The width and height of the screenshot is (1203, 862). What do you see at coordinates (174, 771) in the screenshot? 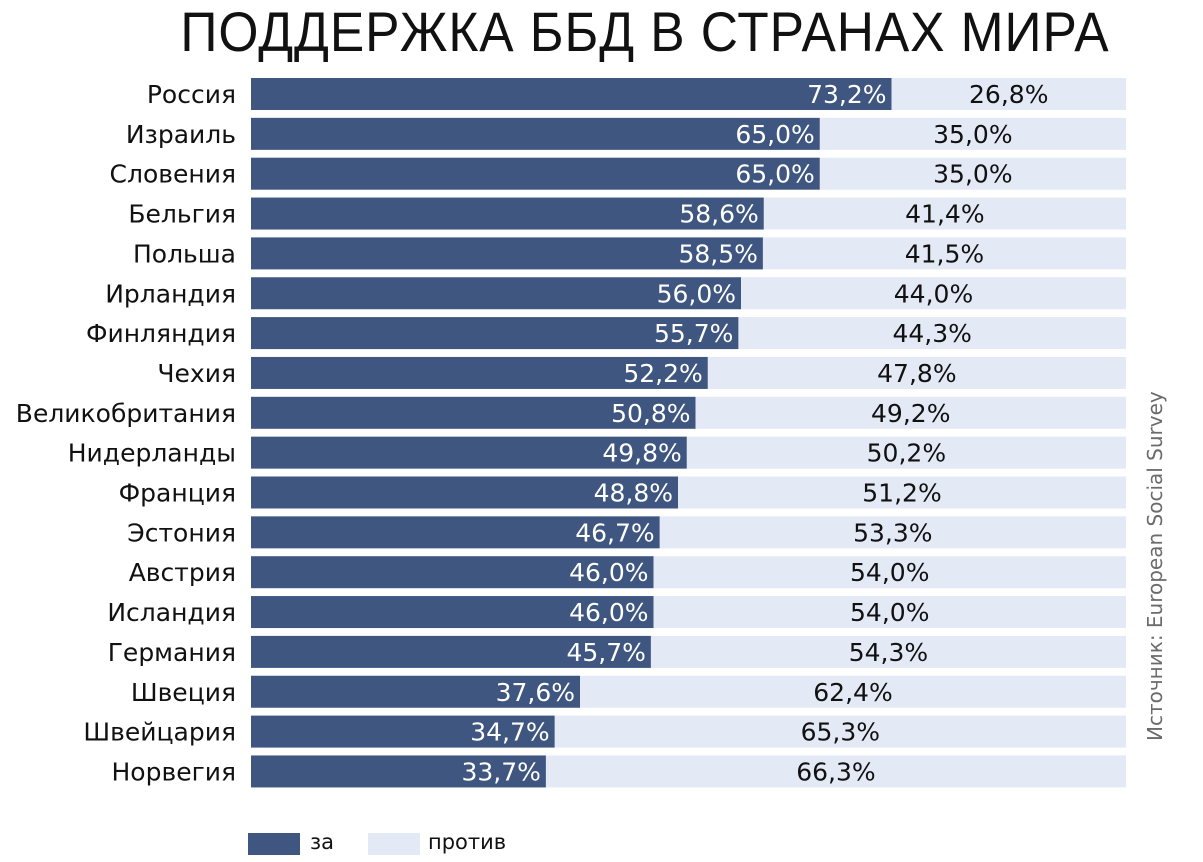
I see `category-label: Норвегия` at bounding box center [174, 771].